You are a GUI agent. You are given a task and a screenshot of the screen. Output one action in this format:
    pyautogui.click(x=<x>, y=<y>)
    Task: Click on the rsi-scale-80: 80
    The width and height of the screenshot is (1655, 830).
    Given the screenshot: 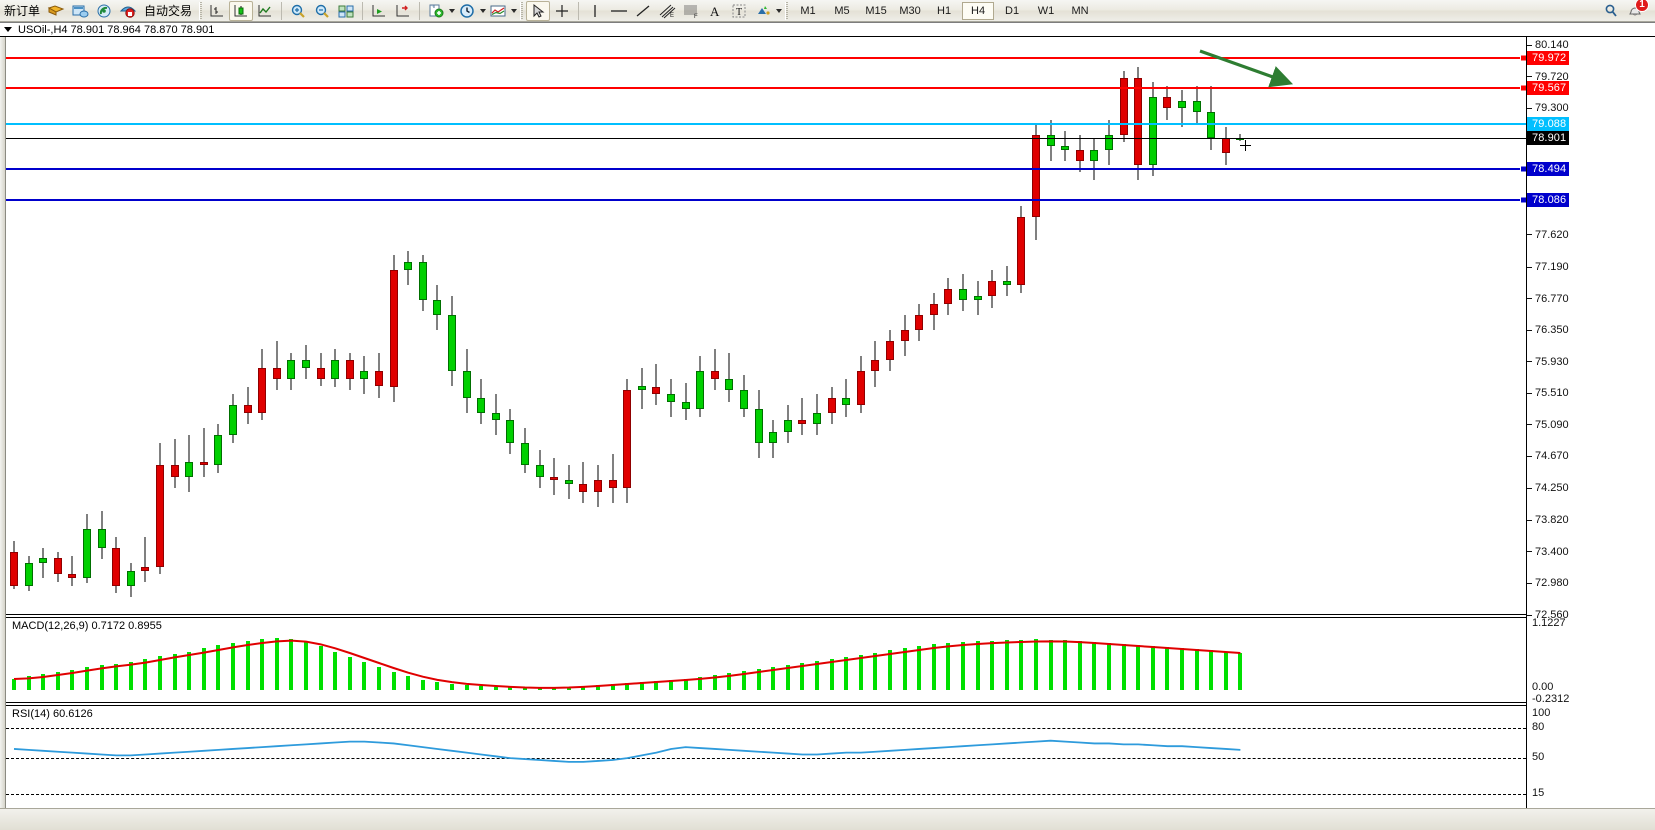 What is the action you would take?
    pyautogui.click(x=1538, y=727)
    